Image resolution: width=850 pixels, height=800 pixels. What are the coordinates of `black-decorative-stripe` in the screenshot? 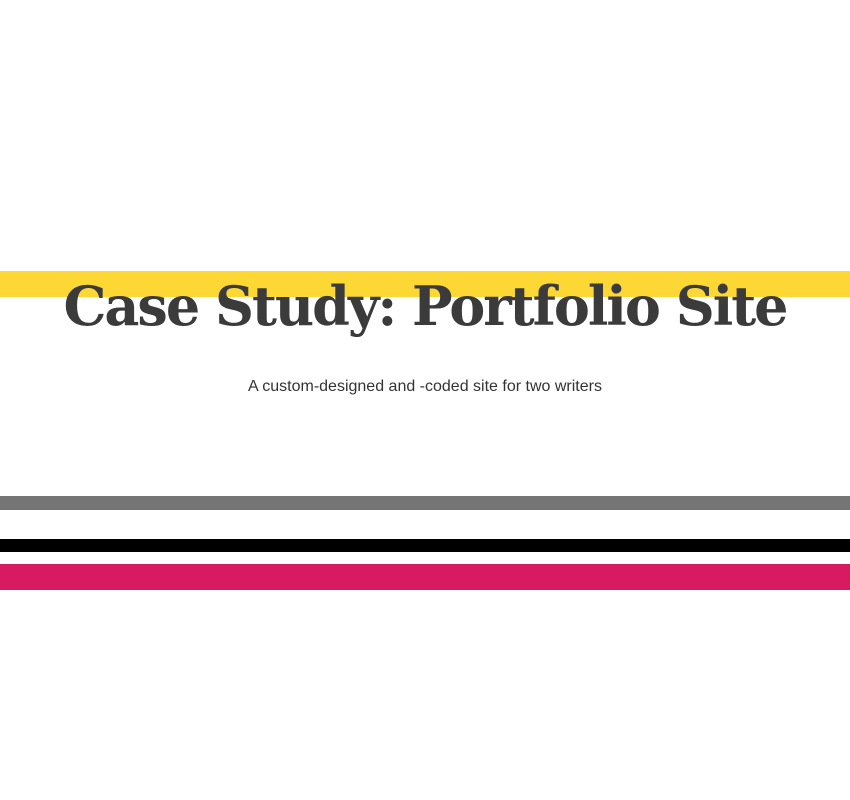 It's located at (425, 545).